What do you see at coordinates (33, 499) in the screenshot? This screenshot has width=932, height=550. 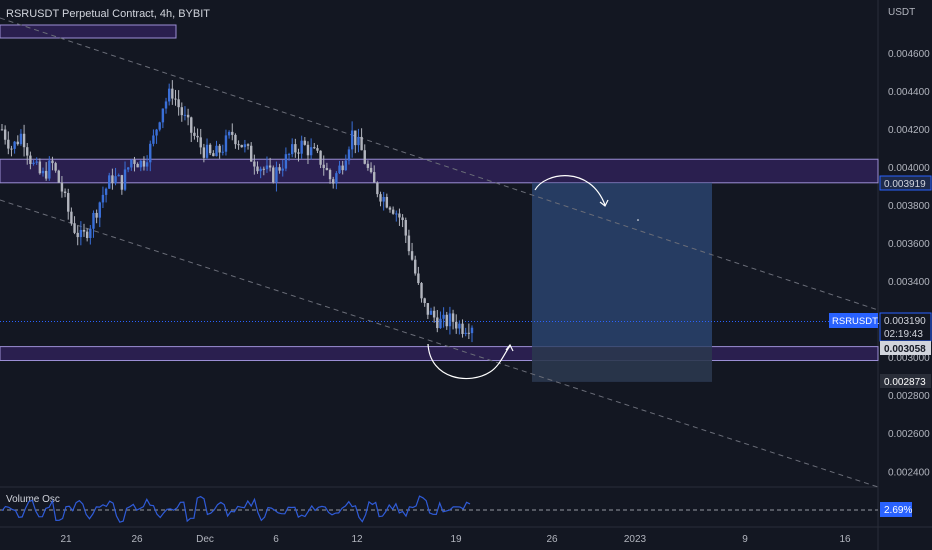 I see `indicator-name: Volume Osc` at bounding box center [33, 499].